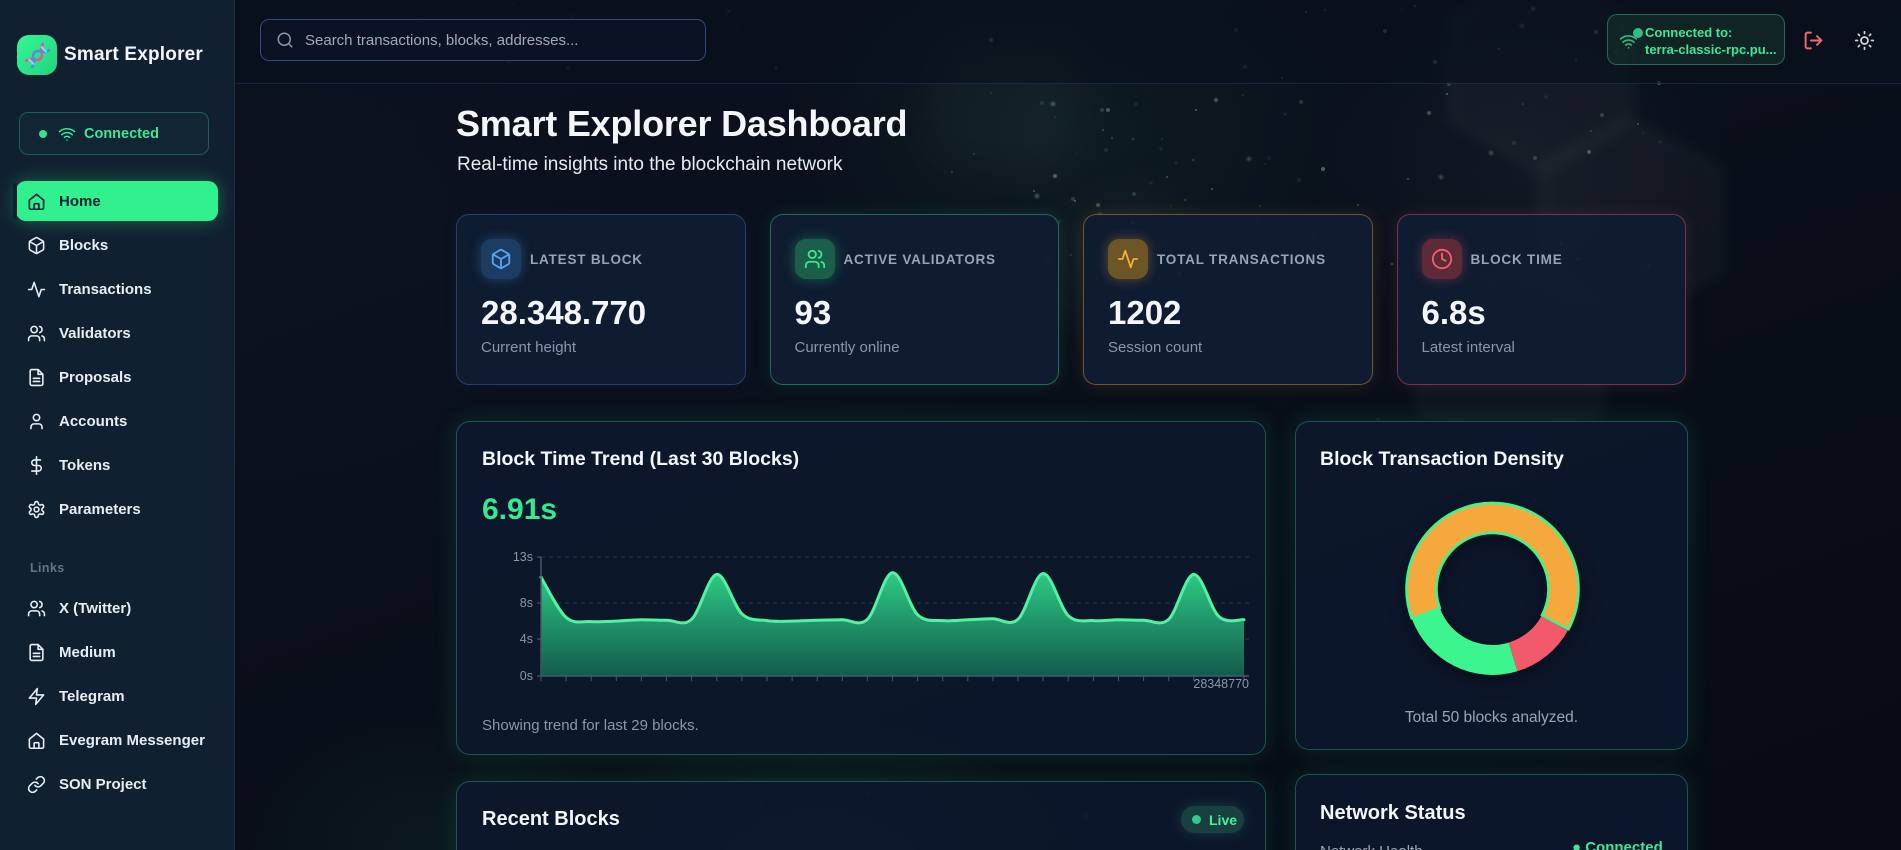  I want to click on svg-text: 4s, so click(526, 639).